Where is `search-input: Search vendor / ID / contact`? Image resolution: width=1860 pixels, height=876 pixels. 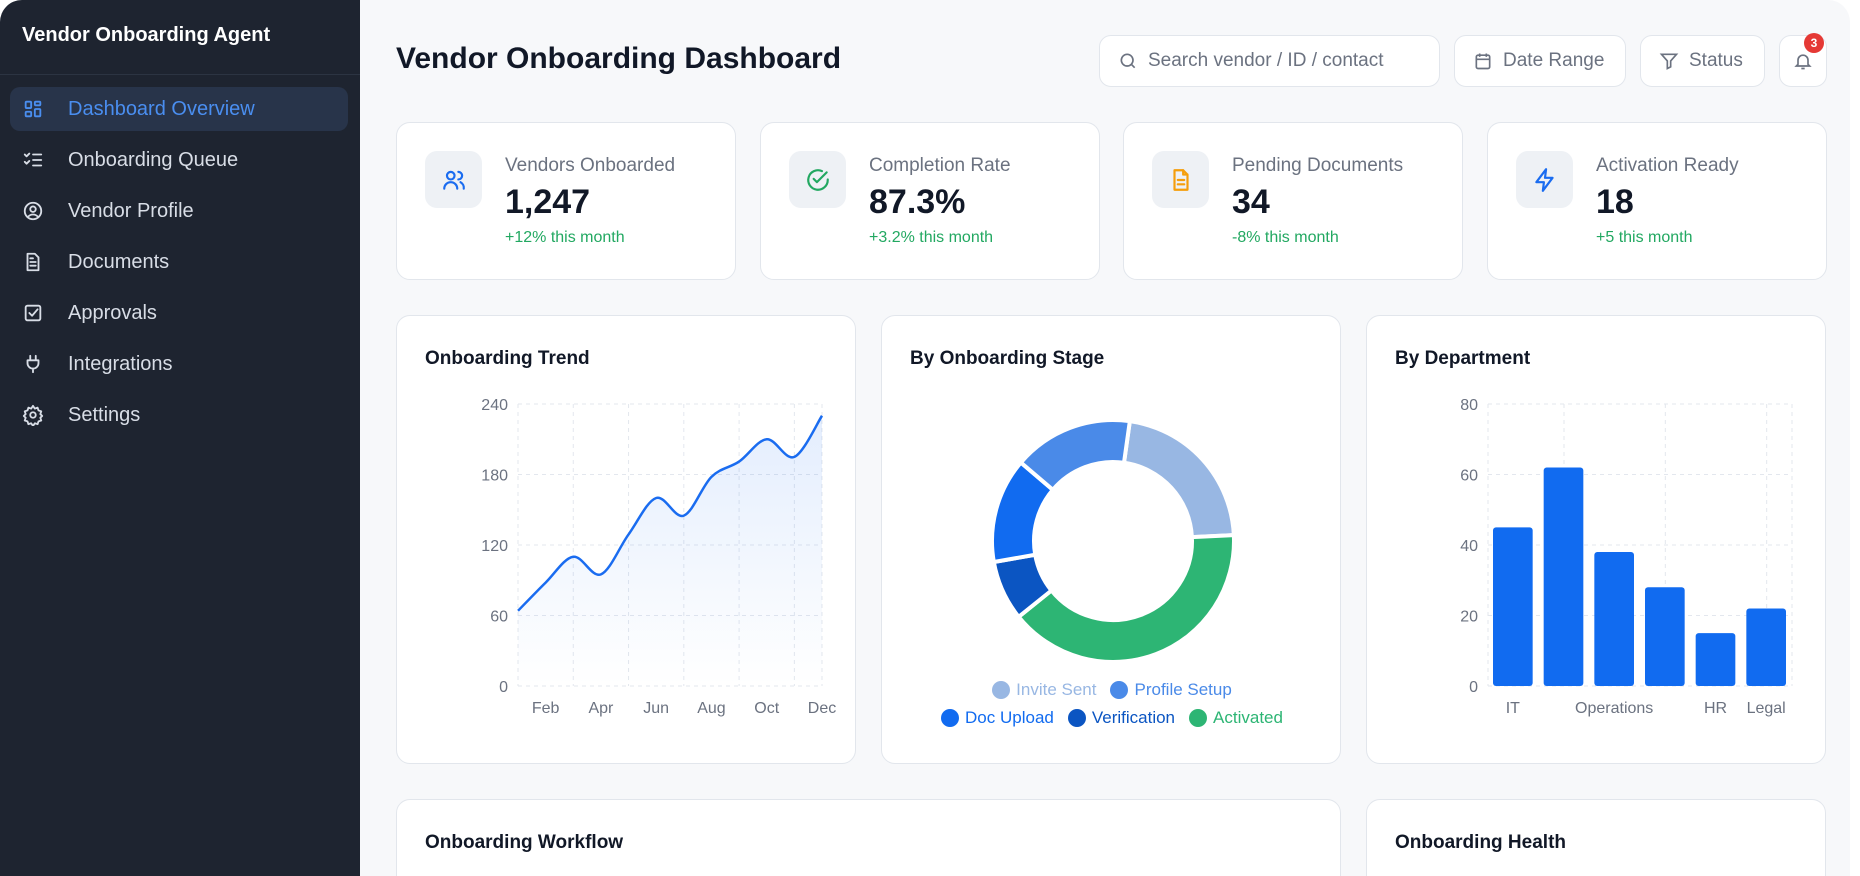 search-input: Search vendor / ID / contact is located at coordinates (1269, 61).